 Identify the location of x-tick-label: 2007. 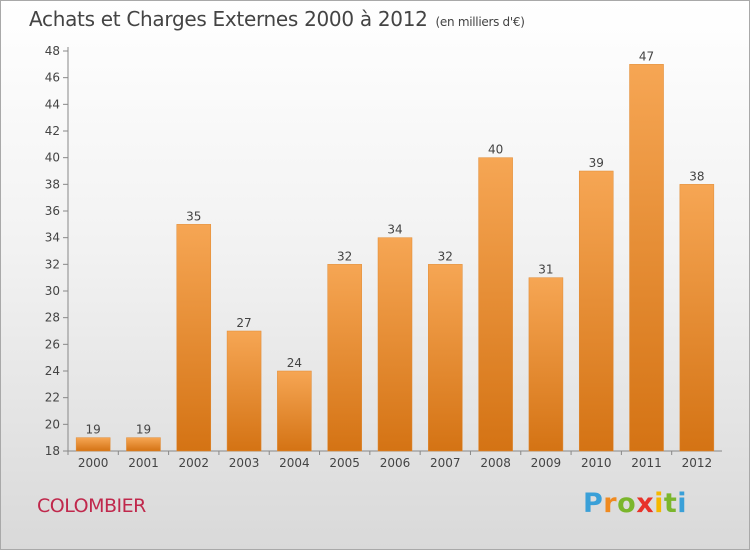
(445, 463).